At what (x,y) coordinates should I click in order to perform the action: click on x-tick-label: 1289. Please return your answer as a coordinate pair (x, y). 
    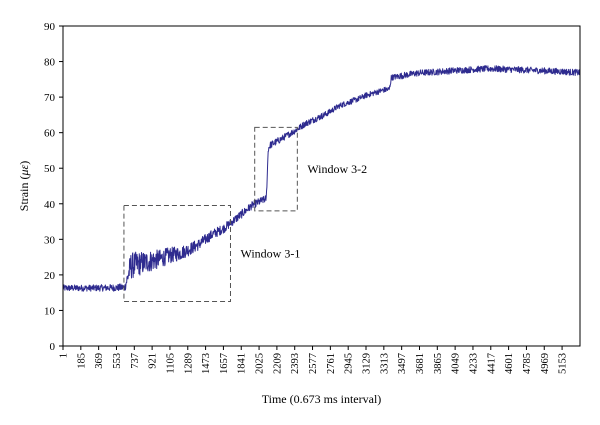
    Looking at the image, I should click on (188, 363).